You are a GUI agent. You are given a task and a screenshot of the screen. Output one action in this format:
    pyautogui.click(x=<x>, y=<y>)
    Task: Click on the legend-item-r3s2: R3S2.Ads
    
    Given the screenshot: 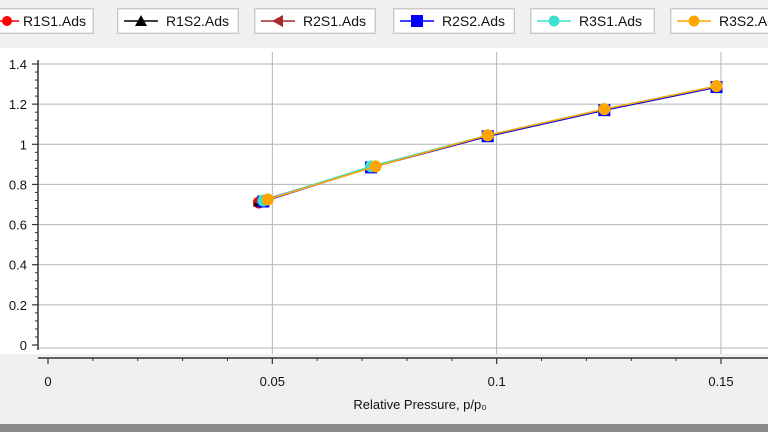 What is the action you would take?
    pyautogui.click(x=719, y=21)
    